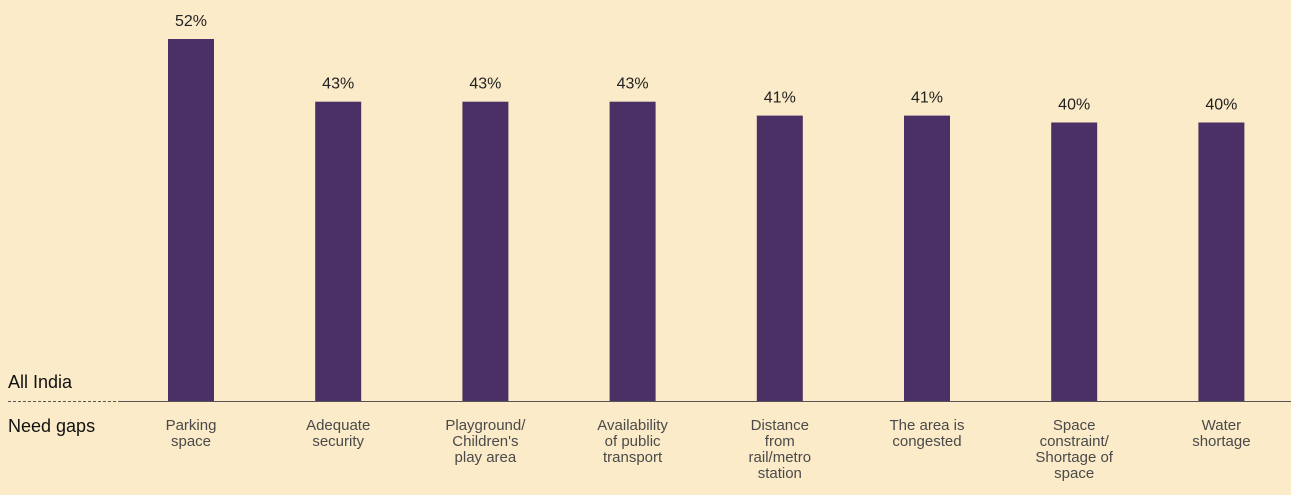  What do you see at coordinates (927, 98) in the screenshot?
I see `value-label-6: 41%` at bounding box center [927, 98].